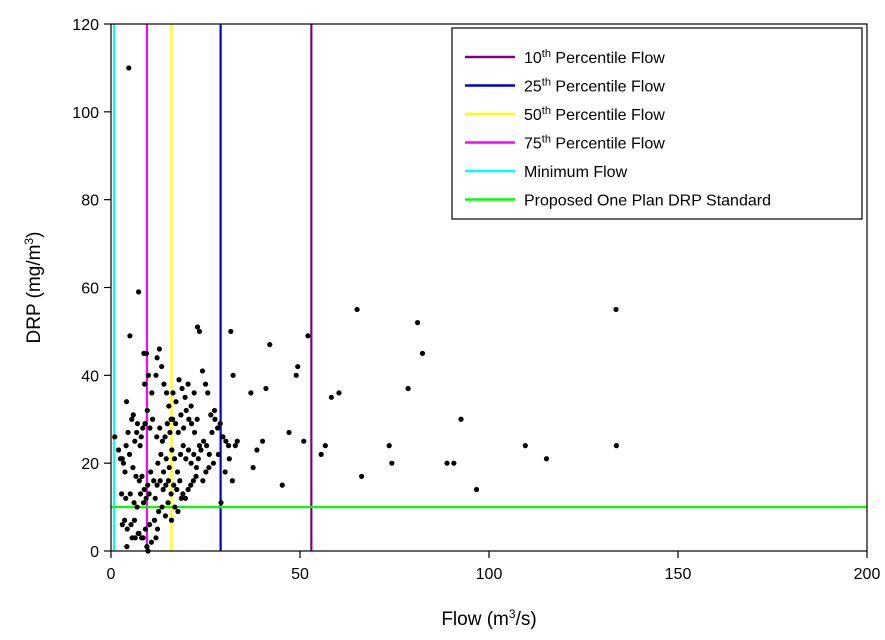 The height and width of the screenshot is (640, 885). I want to click on legend-label: Proposed One Plan DRP Standard, so click(647, 201).